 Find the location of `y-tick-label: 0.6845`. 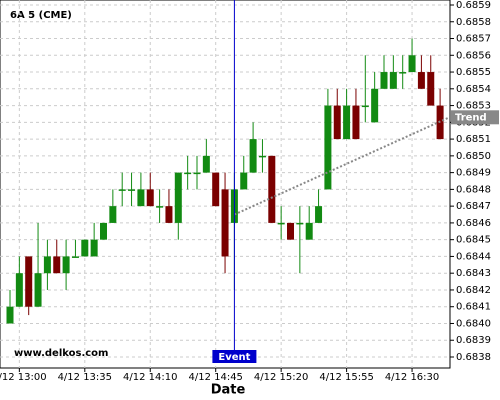

y-tick-label: 0.6845 is located at coordinates (473, 240).